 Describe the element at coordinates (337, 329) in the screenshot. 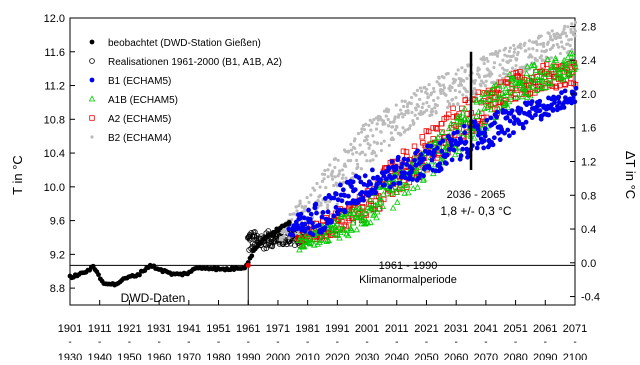

I see `x-tick-label: 1991` at that location.